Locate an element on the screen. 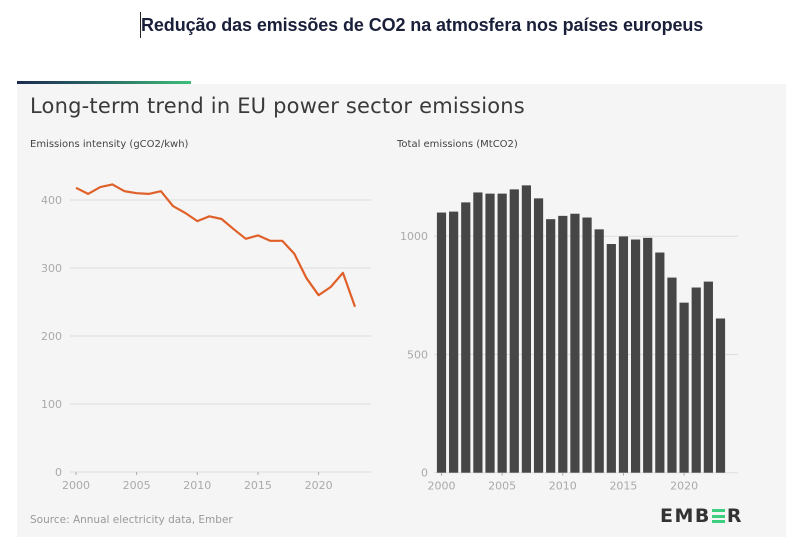  bar-2019 is located at coordinates (672, 375).